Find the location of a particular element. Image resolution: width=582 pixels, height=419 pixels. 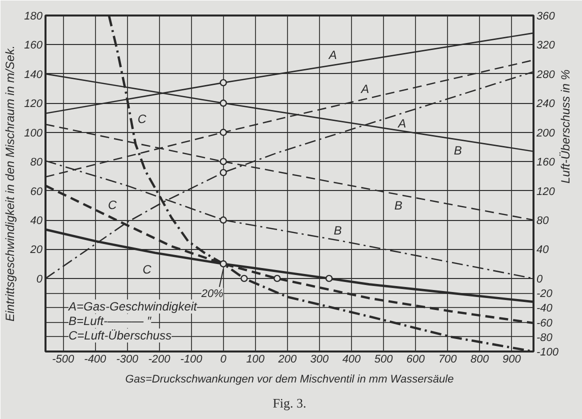

y2-tick-label: 120 is located at coordinates (546, 192).